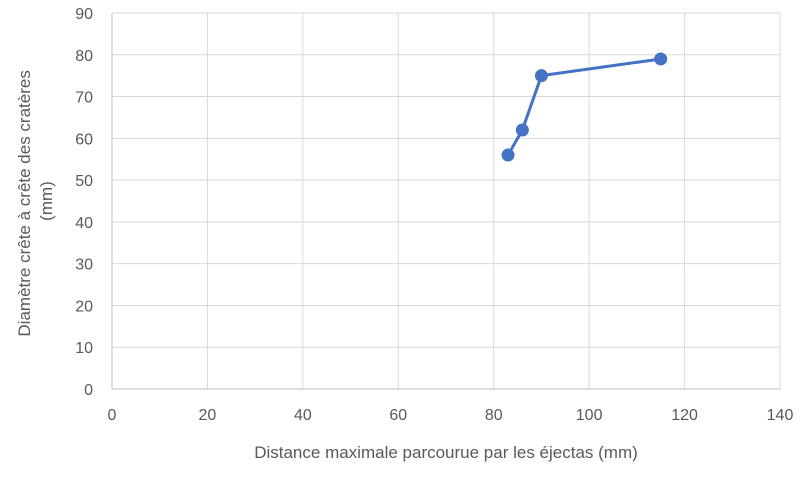  Describe the element at coordinates (35, 200) in the screenshot. I see `y-axis-title: Diamètre crête à crête des cratères (mm)` at that location.